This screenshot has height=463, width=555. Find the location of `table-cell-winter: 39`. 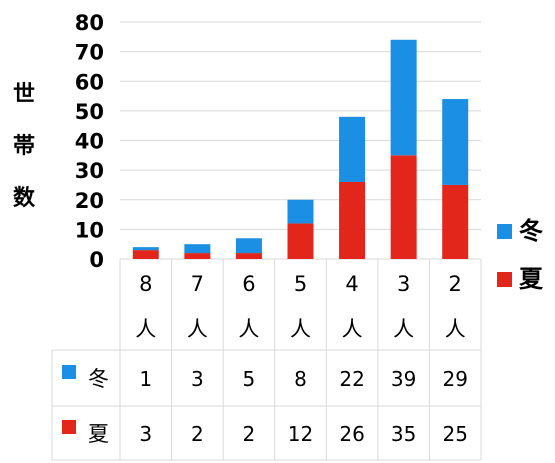

table-cell-winter: 39 is located at coordinates (403, 379).